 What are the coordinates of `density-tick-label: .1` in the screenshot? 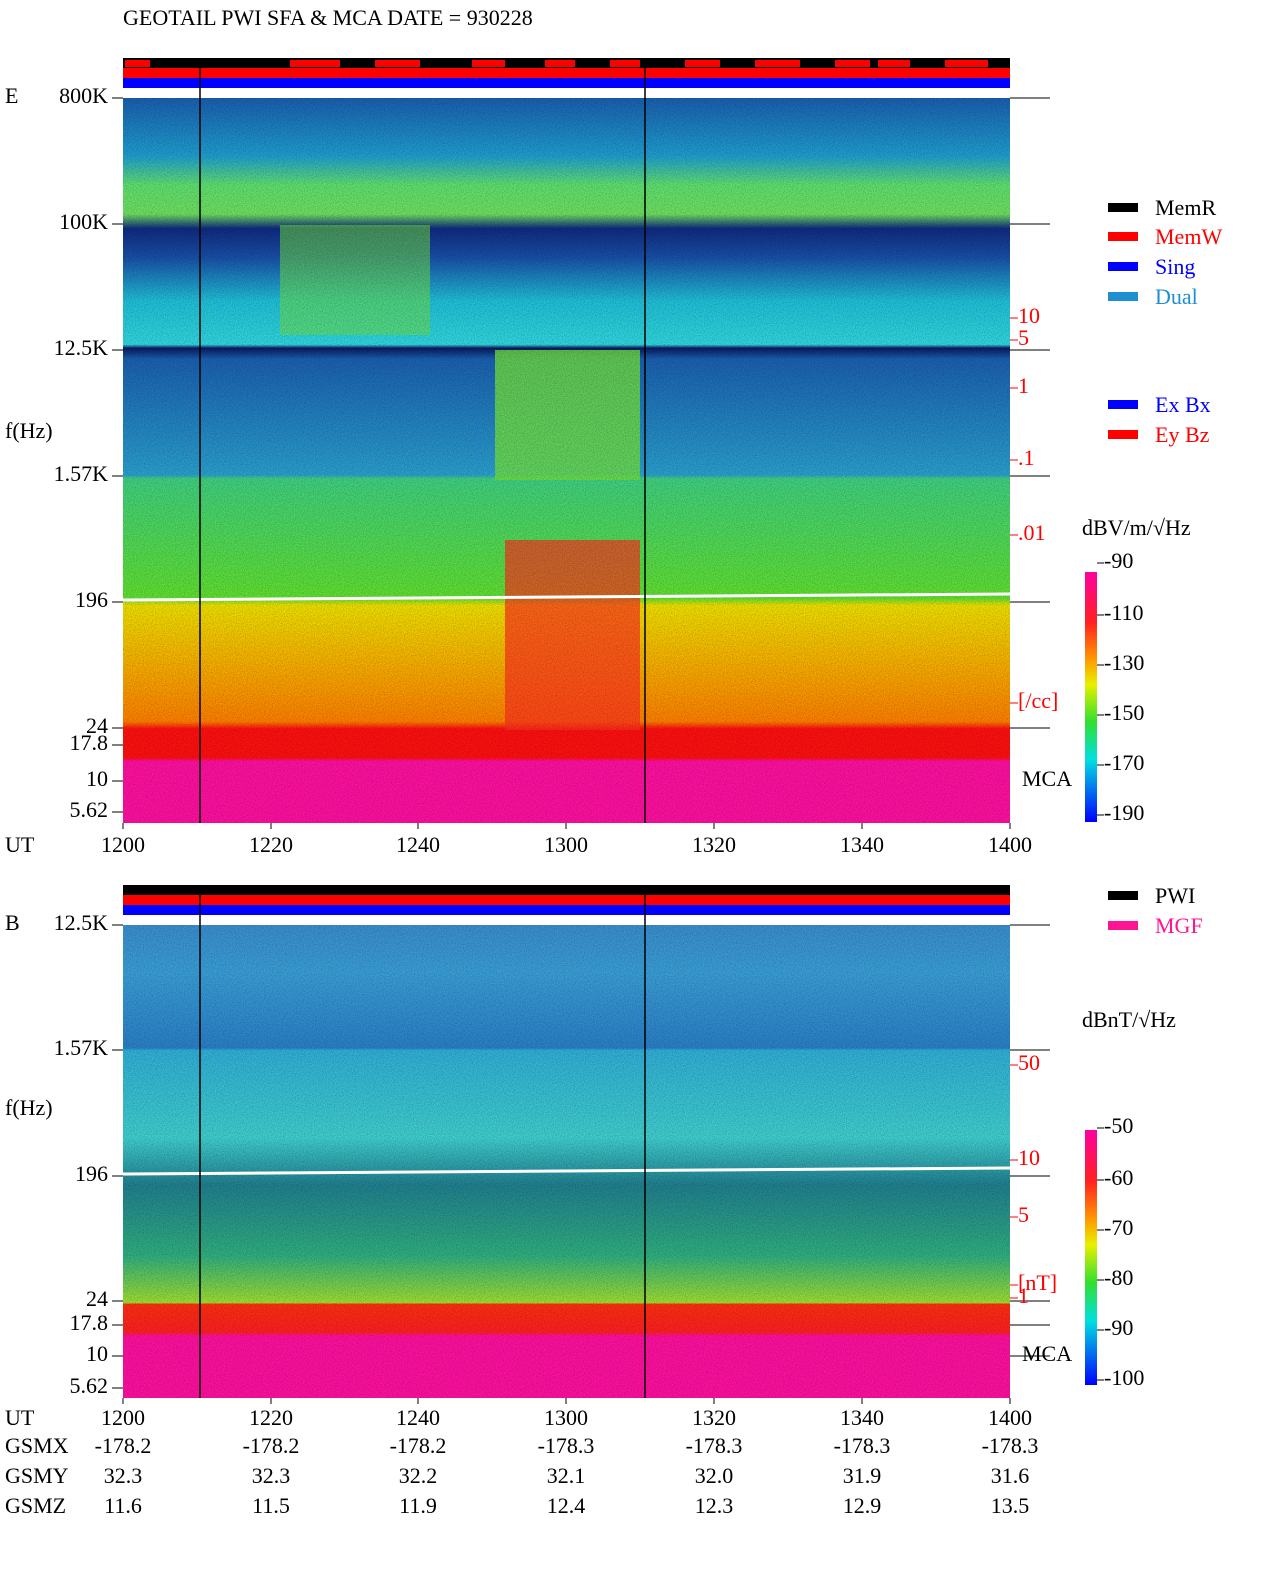 It's located at (1026, 457).